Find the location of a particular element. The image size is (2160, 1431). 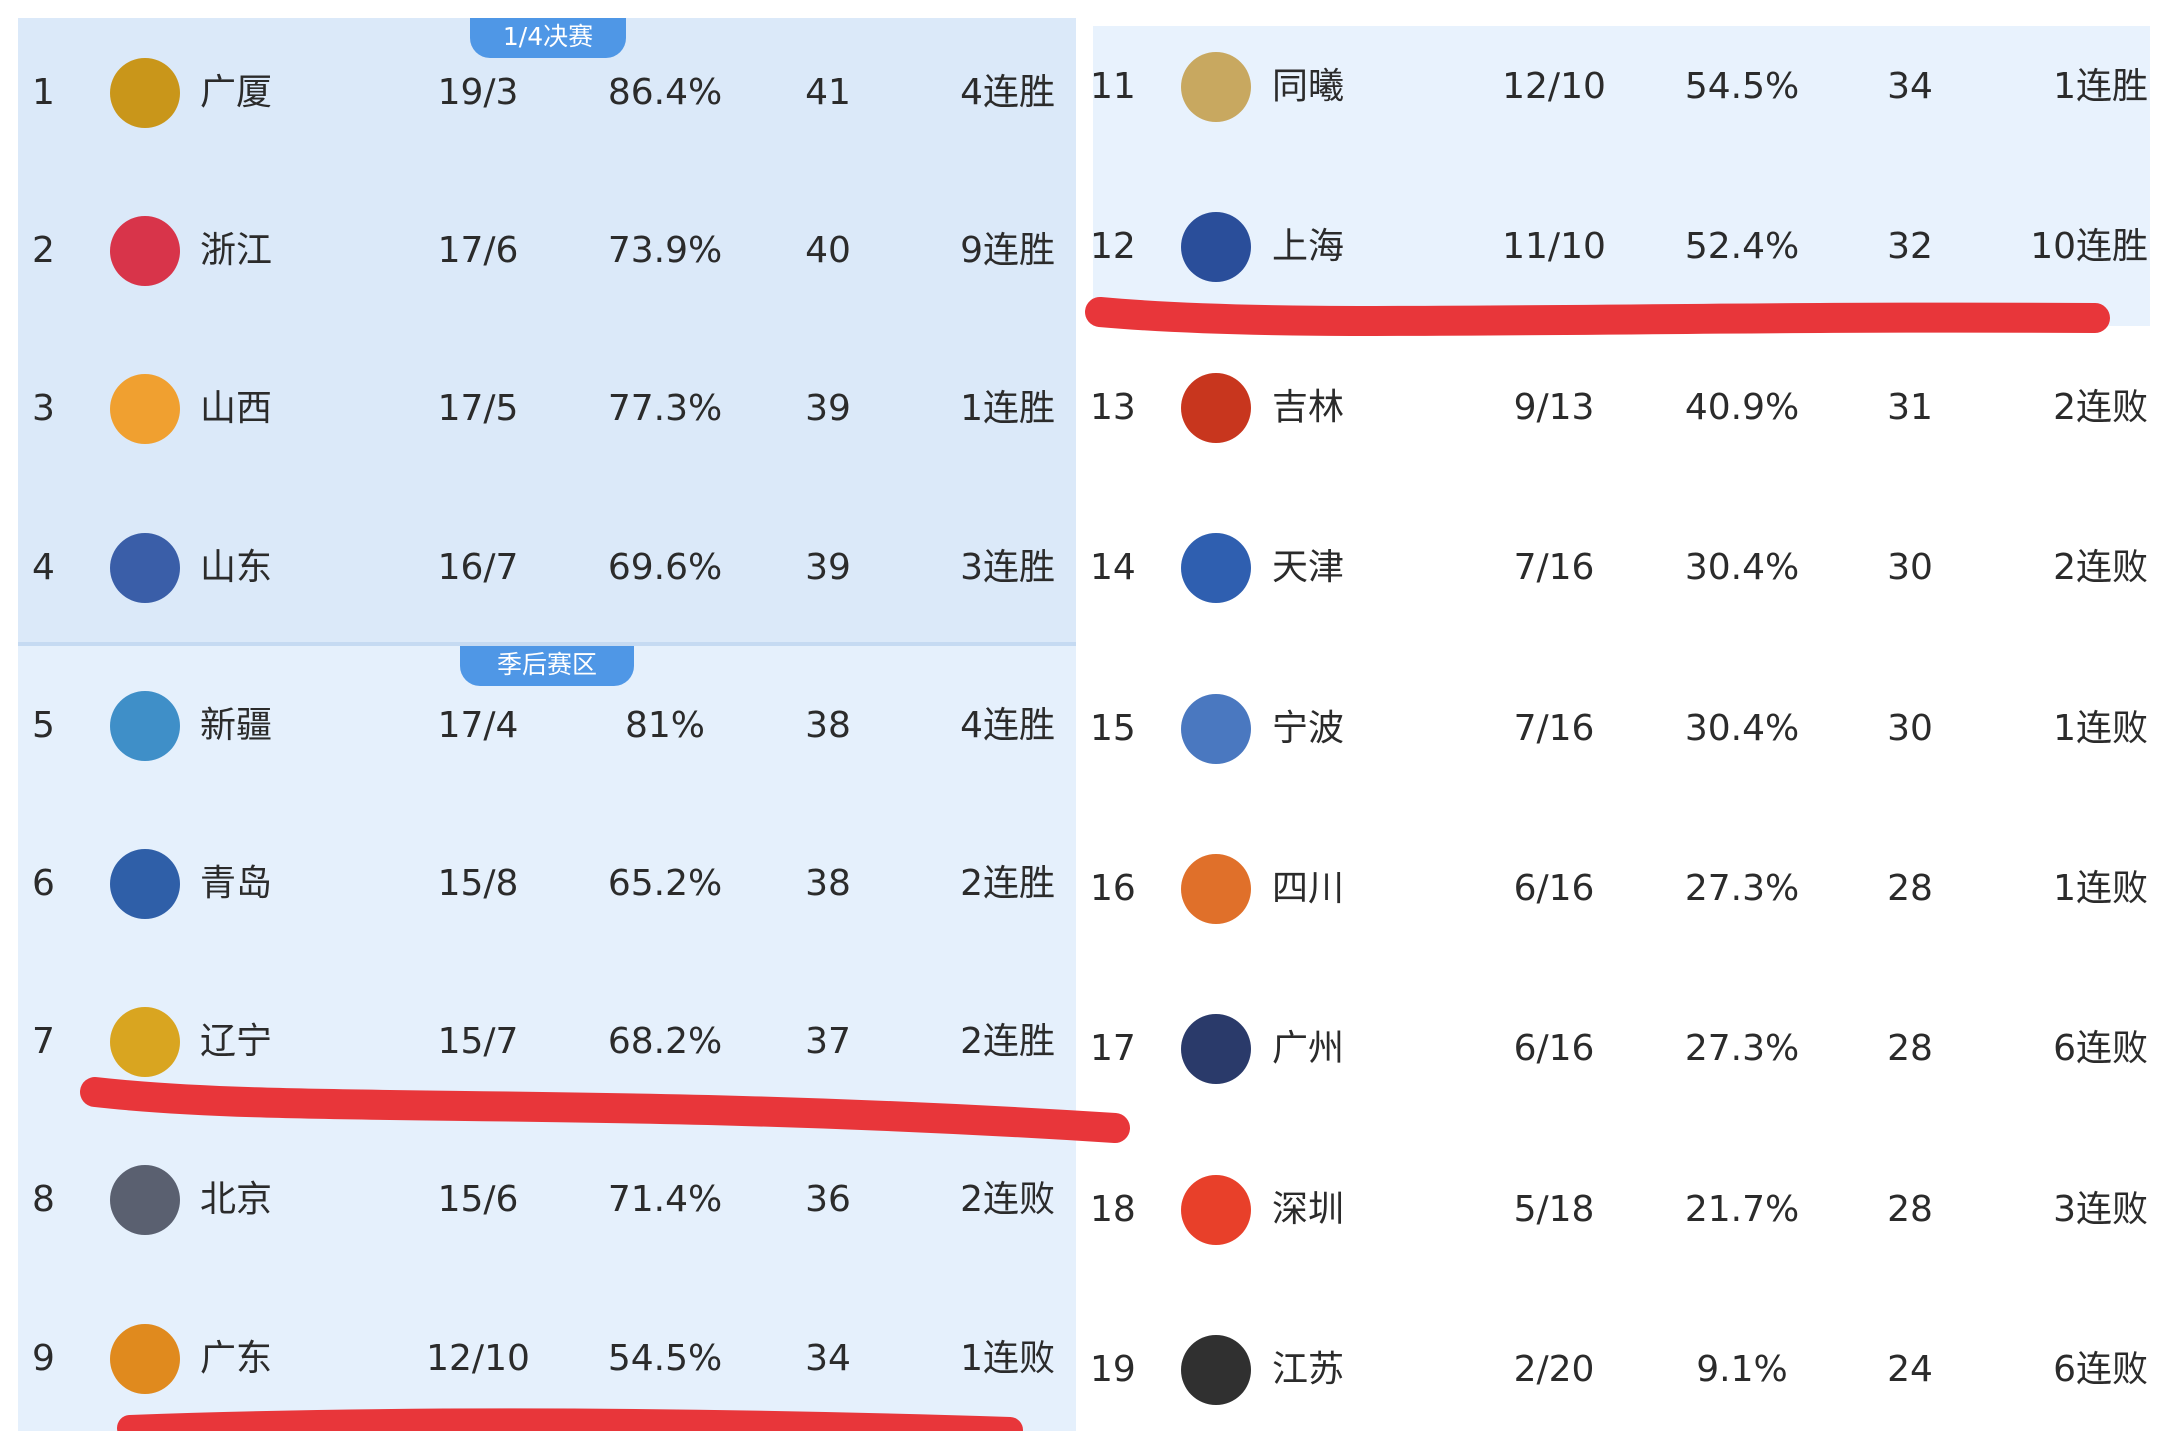

team-name: 宁波 is located at coordinates (1308, 728).